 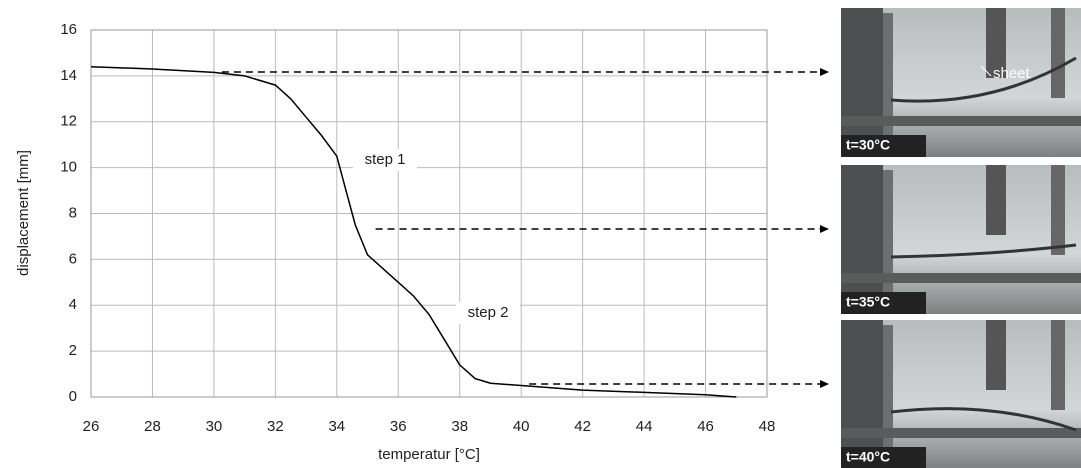 What do you see at coordinates (868, 457) in the screenshot?
I see `photo-label: t=40°C` at bounding box center [868, 457].